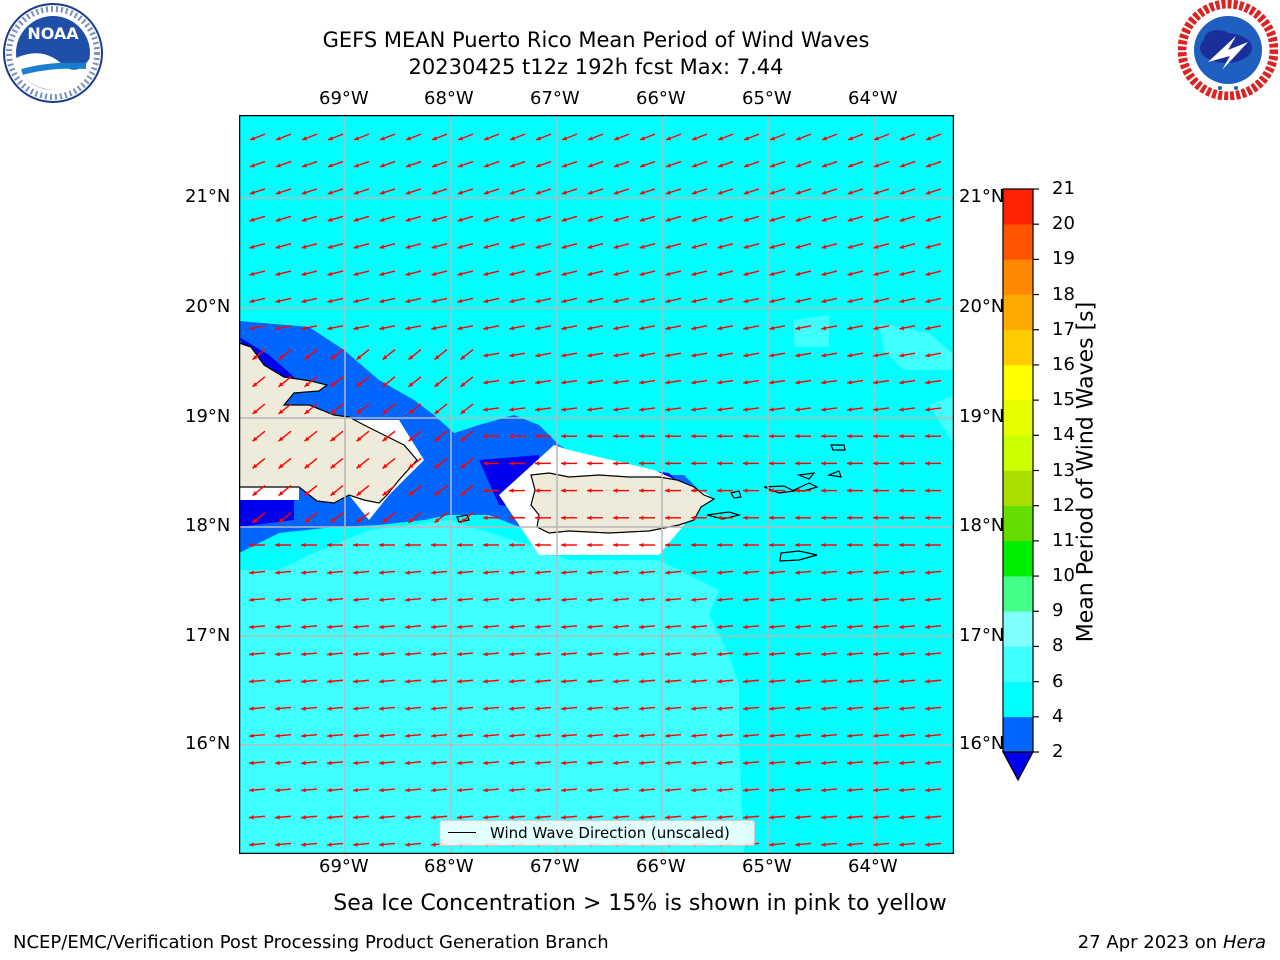 The height and width of the screenshot is (960, 1280). Describe the element at coordinates (1018, 766) in the screenshot. I see `colorbar-extend-arrow` at that location.